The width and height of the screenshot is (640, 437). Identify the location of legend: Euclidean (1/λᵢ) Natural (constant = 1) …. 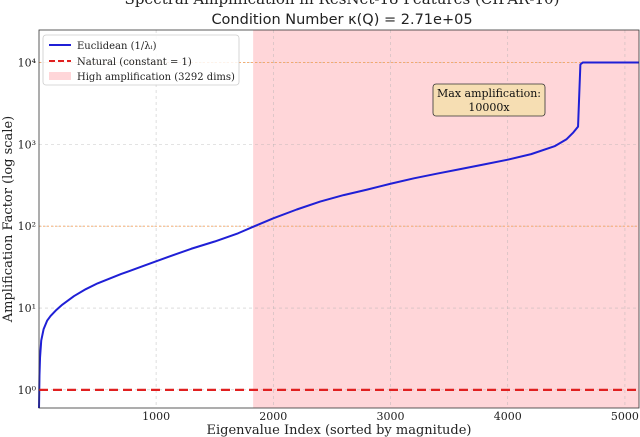
(141, 60).